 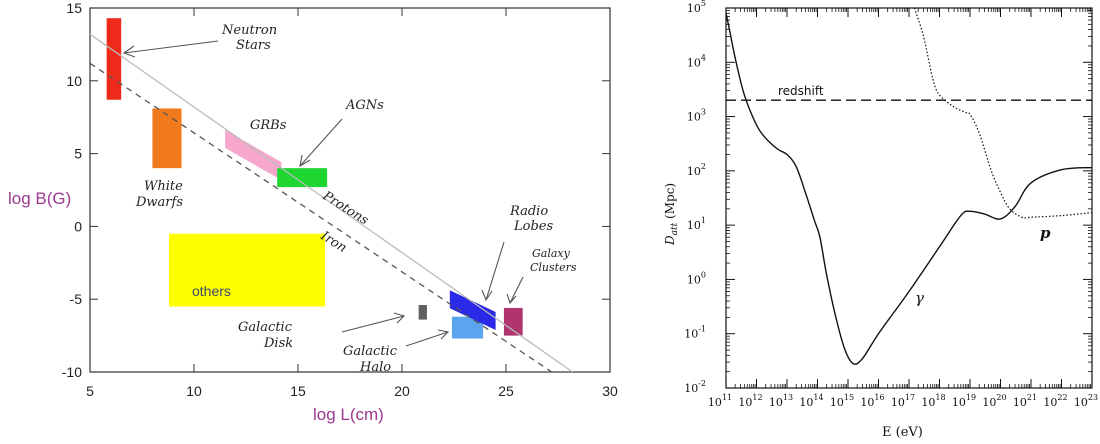 What do you see at coordinates (268, 125) in the screenshot?
I see `grbs-label: GRBs` at bounding box center [268, 125].